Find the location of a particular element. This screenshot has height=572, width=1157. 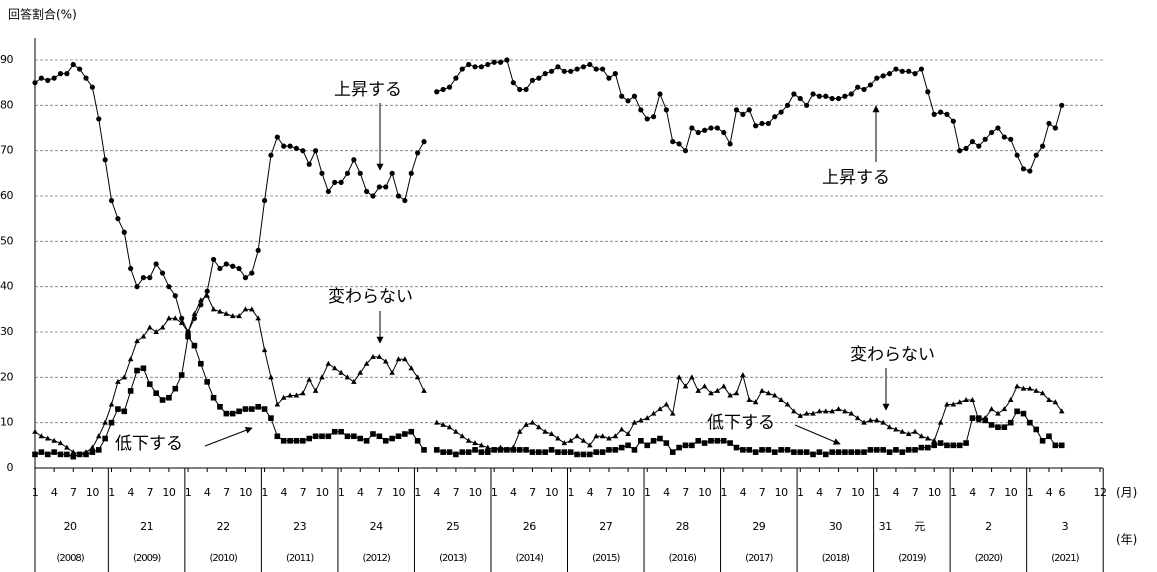

y-tick-label: 50 is located at coordinates (6, 240).